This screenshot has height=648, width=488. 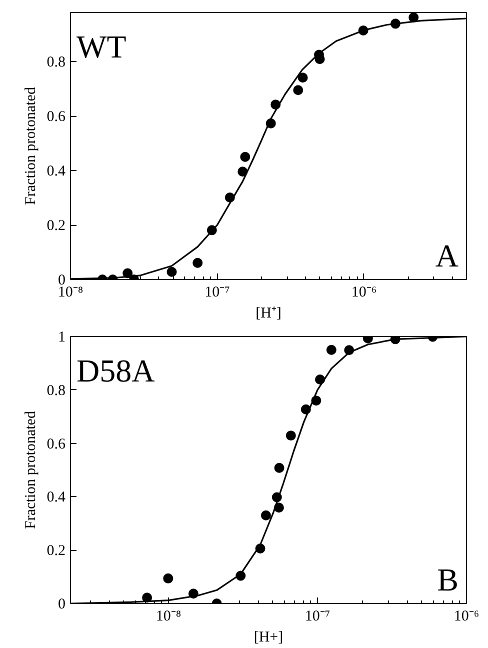 What do you see at coordinates (269, 314) in the screenshot?
I see `x-axis-title: [H⁺]` at bounding box center [269, 314].